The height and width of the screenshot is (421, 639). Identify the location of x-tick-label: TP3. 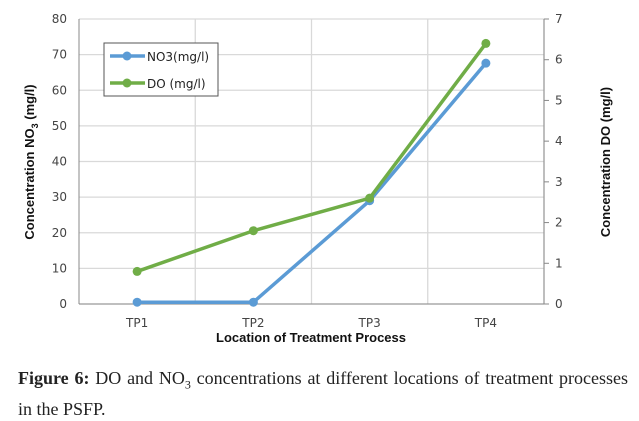
(369, 323).